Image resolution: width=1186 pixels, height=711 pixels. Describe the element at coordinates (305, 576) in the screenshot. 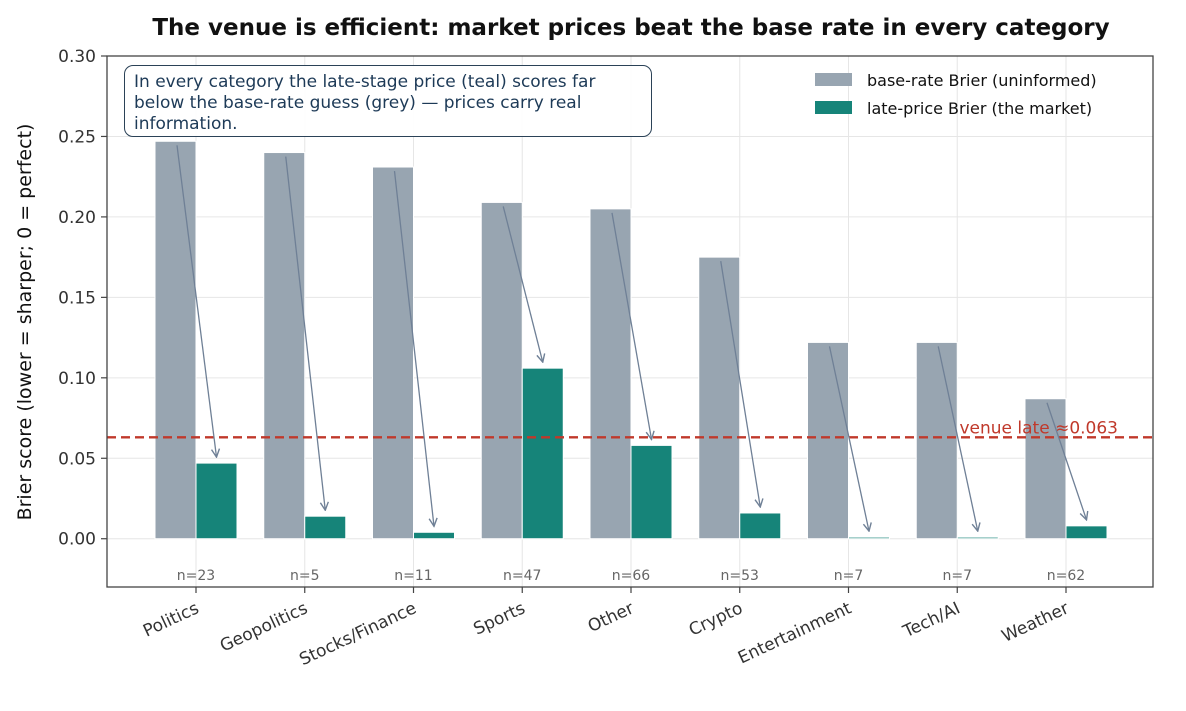

I see `sample-size-label: n=5` at that location.